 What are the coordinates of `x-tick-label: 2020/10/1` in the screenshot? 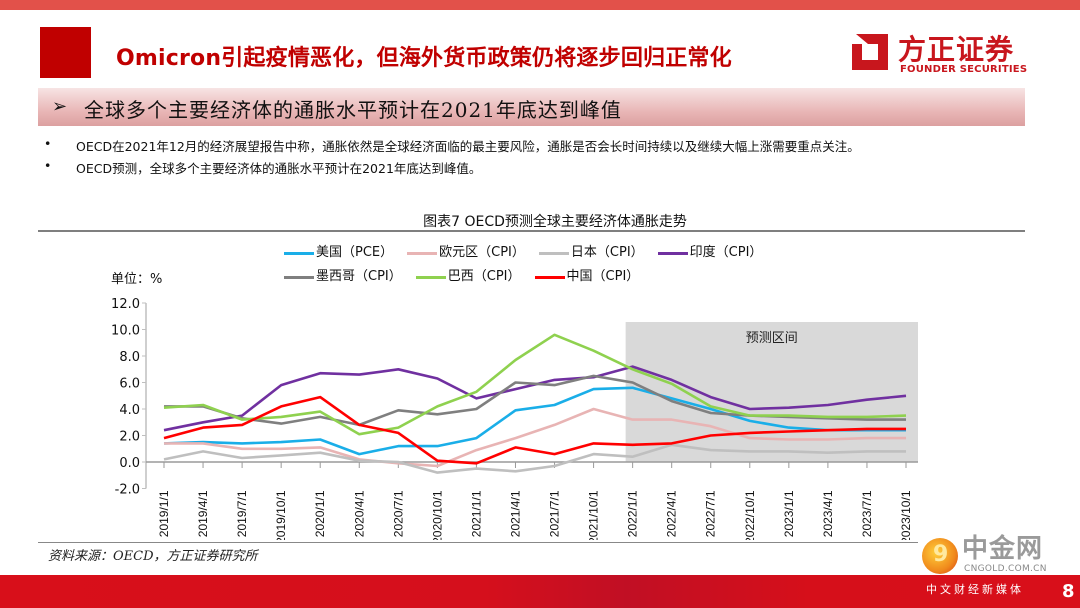 It's located at (437, 515).